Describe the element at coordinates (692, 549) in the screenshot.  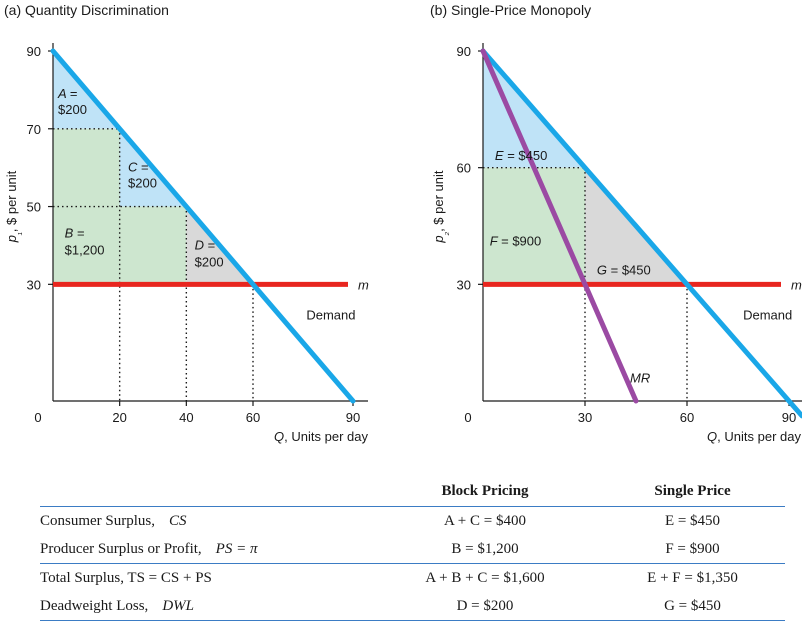
I see `cell-single-price: F = $900` at that location.